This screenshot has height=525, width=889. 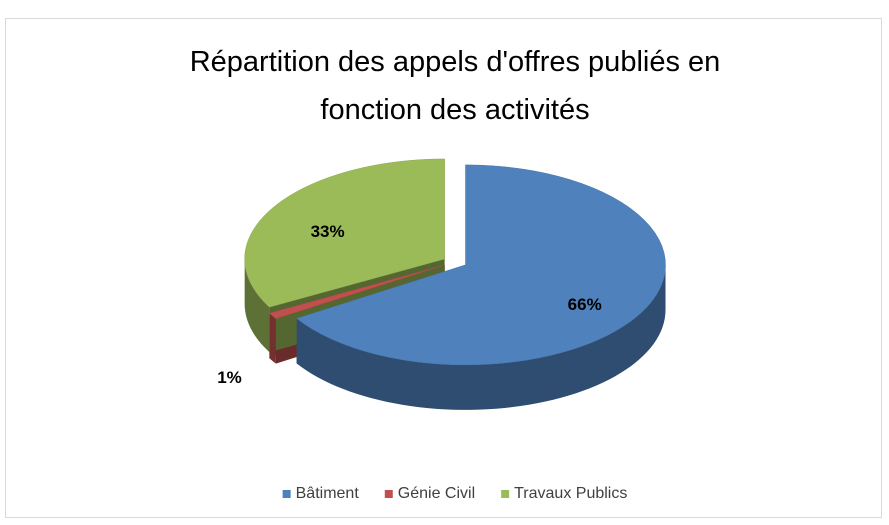 I want to click on data-label: 33%, so click(x=328, y=231).